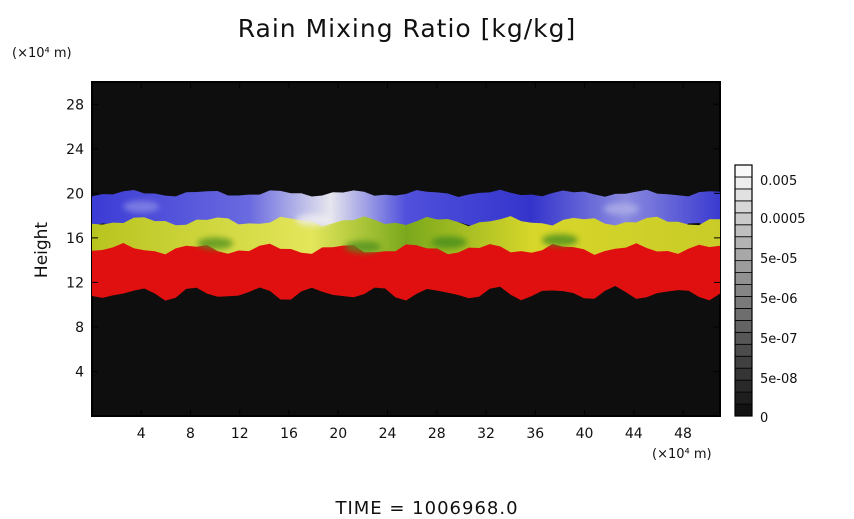 The image size is (854, 519). I want to click on x-unit-label: (×10⁴ m), so click(682, 454).